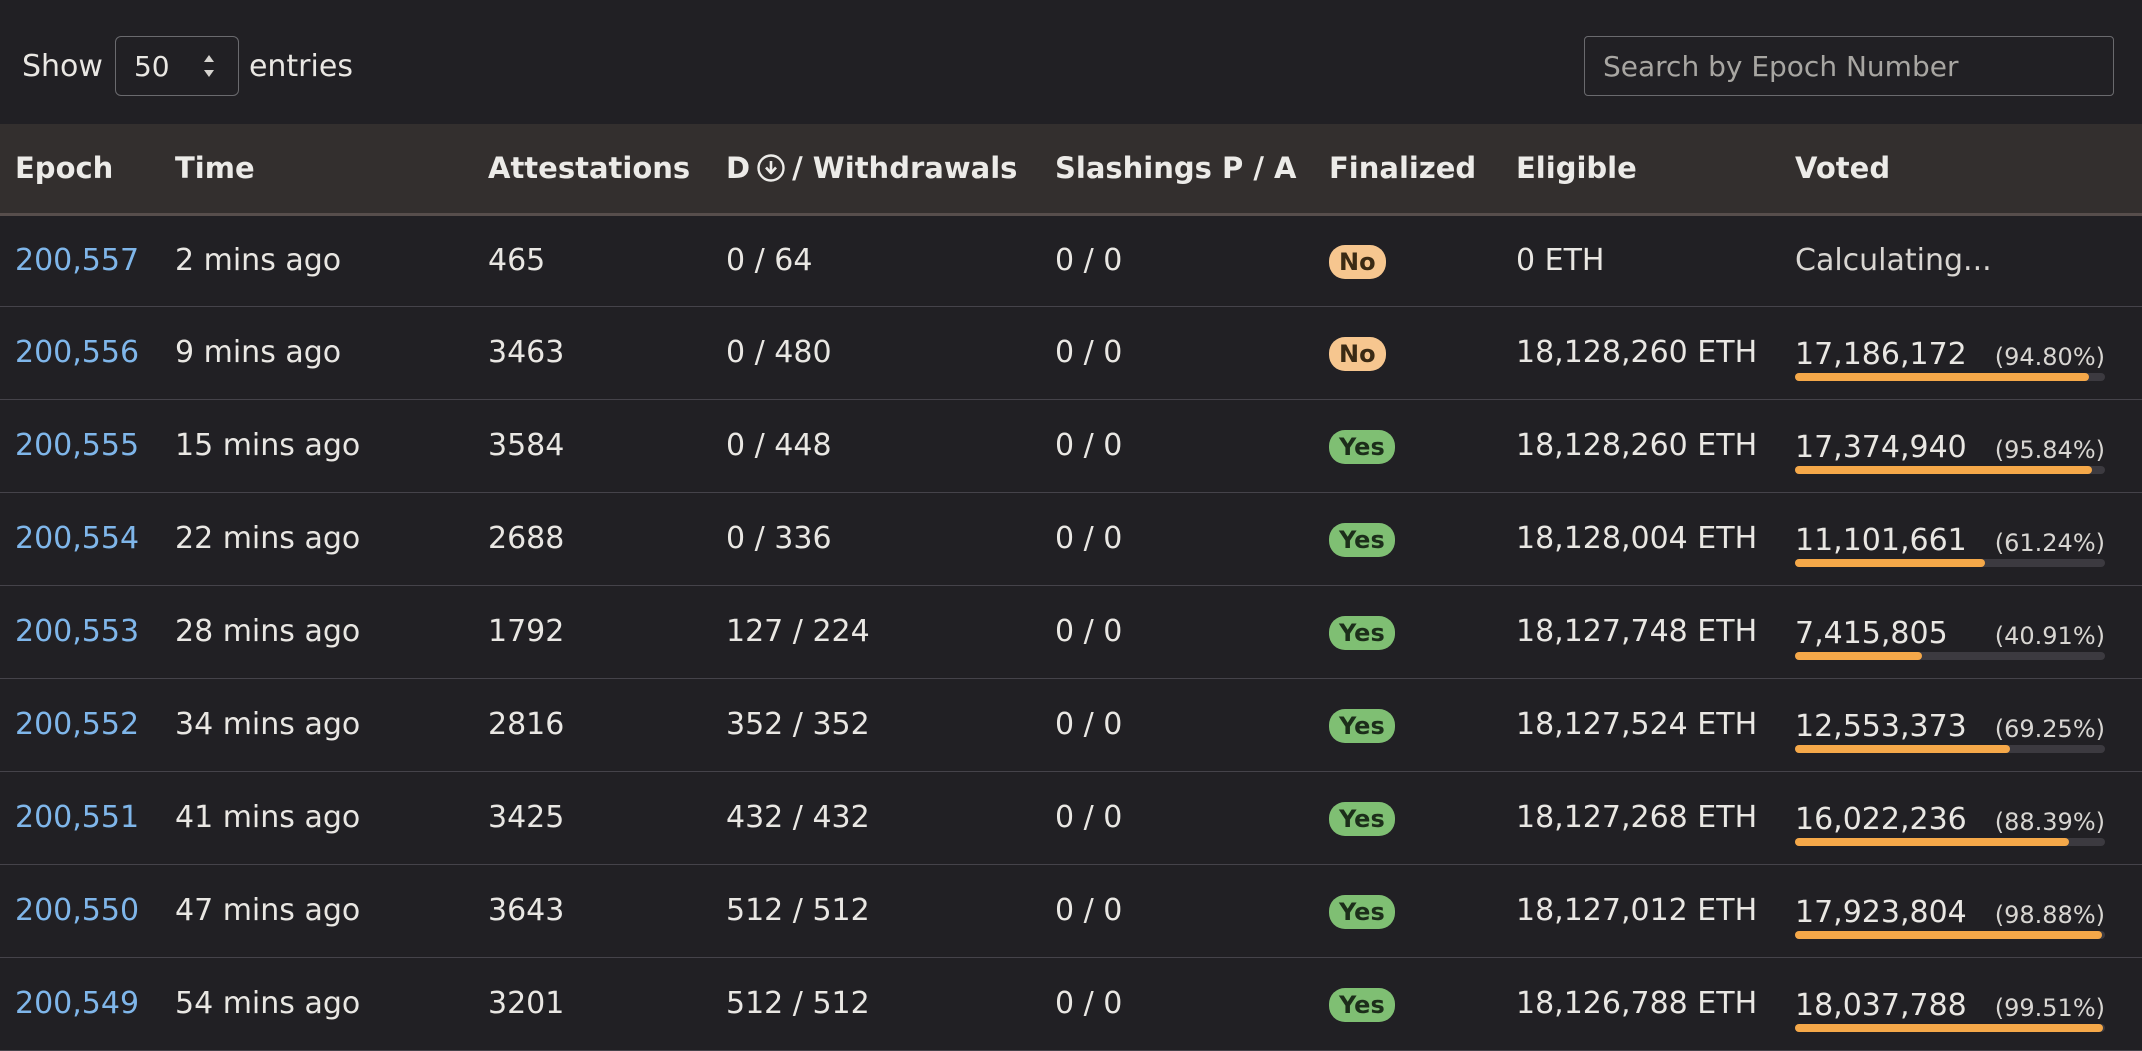 The height and width of the screenshot is (1051, 2142). I want to click on epoch-link: 200,554, so click(77, 538).